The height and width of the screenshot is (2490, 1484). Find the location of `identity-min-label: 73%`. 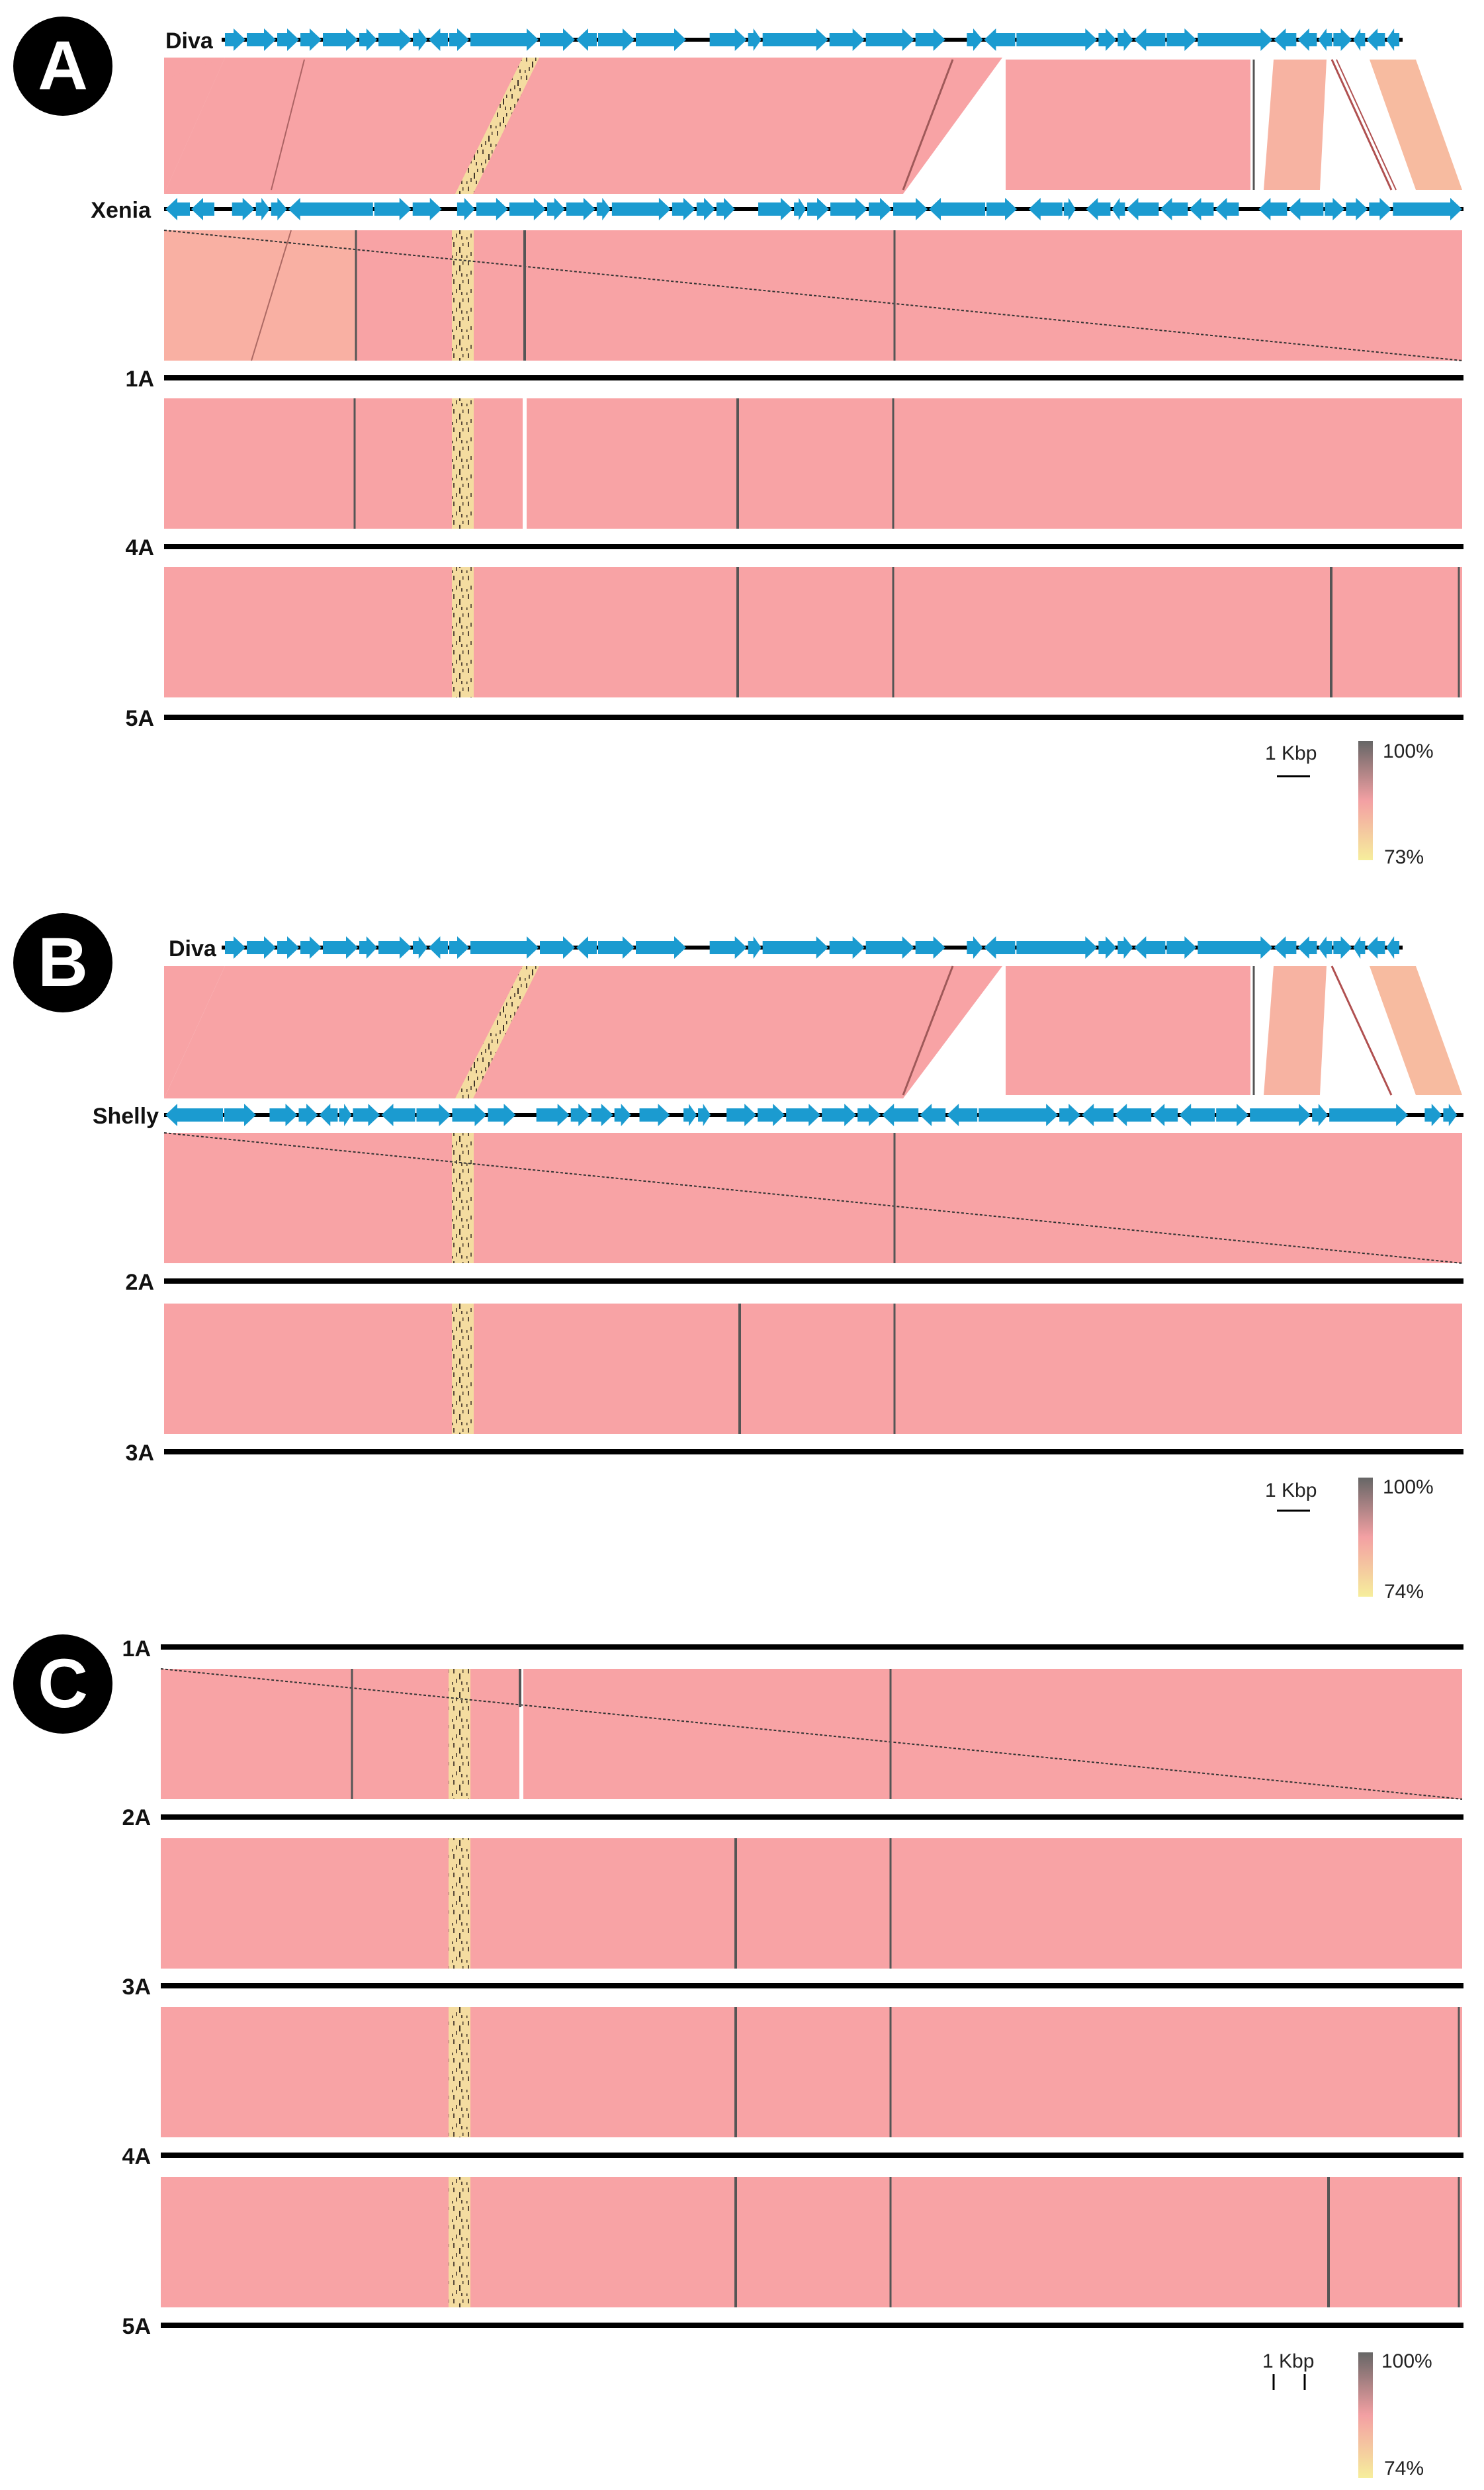

identity-min-label: 73% is located at coordinates (1404, 857).